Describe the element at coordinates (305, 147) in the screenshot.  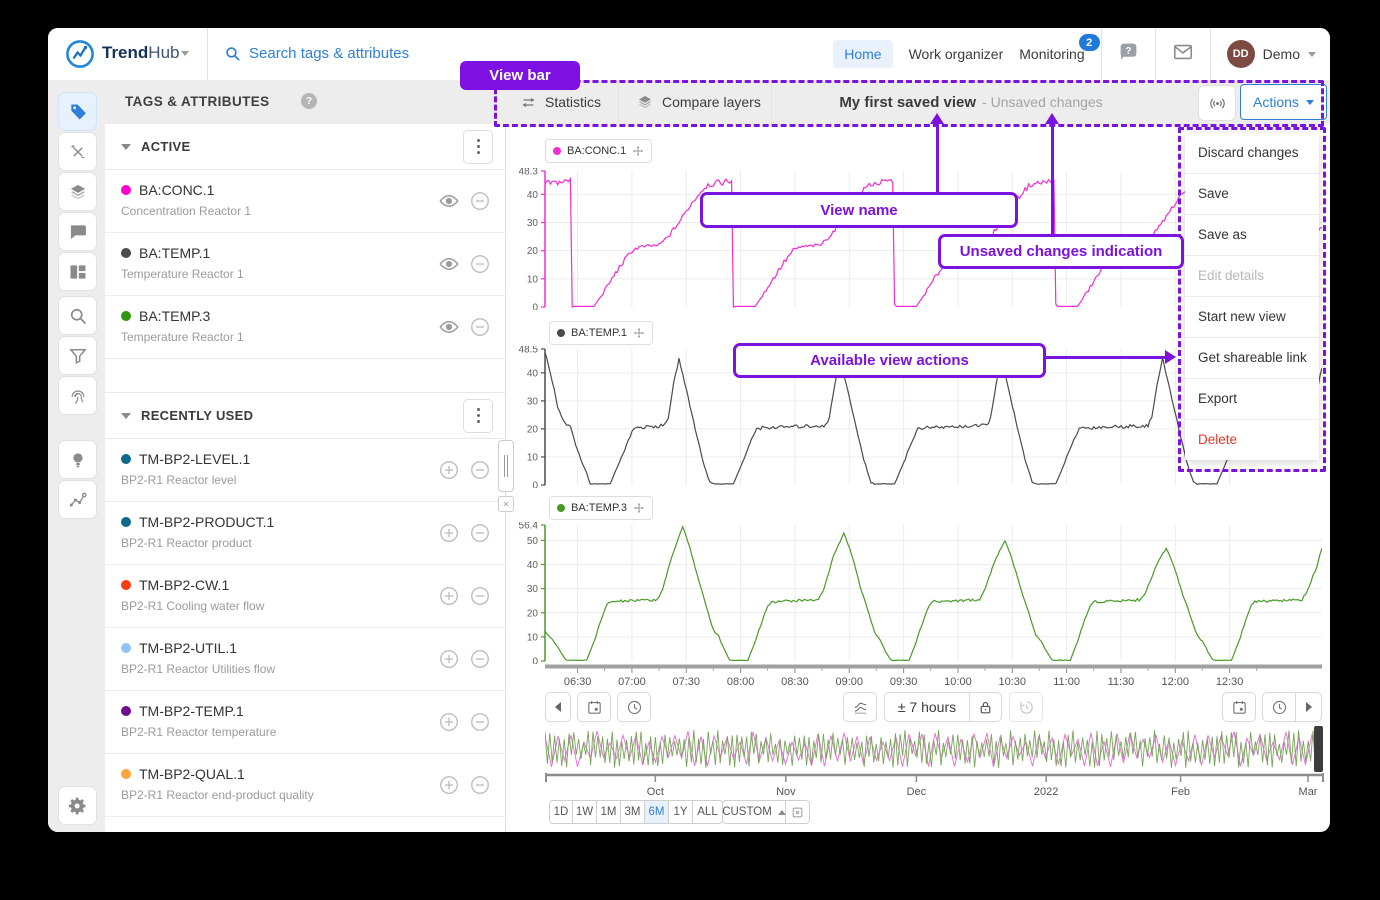
I see `section-active-header: ACTIVE` at that location.